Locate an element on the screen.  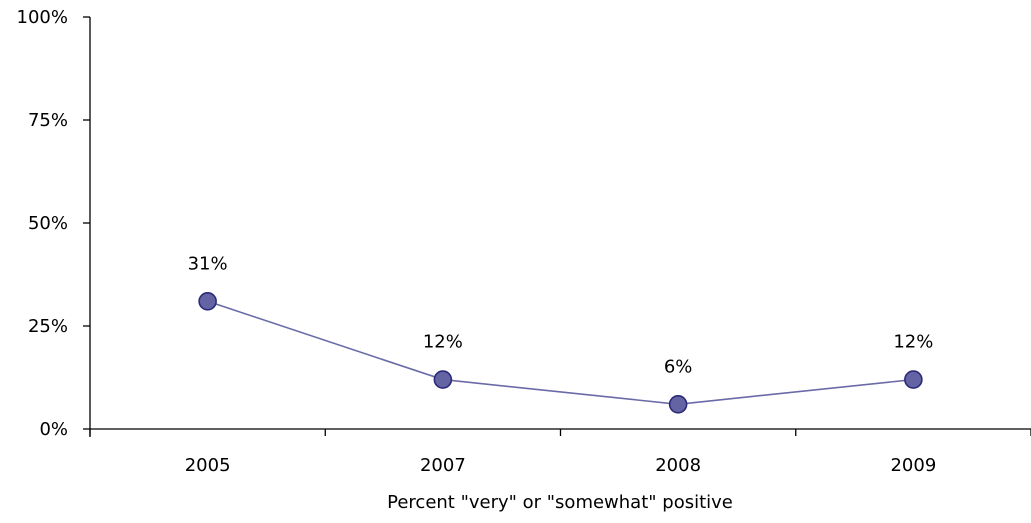
y-axis: 0% 25% 50% 75% 100% is located at coordinates (54, 223).